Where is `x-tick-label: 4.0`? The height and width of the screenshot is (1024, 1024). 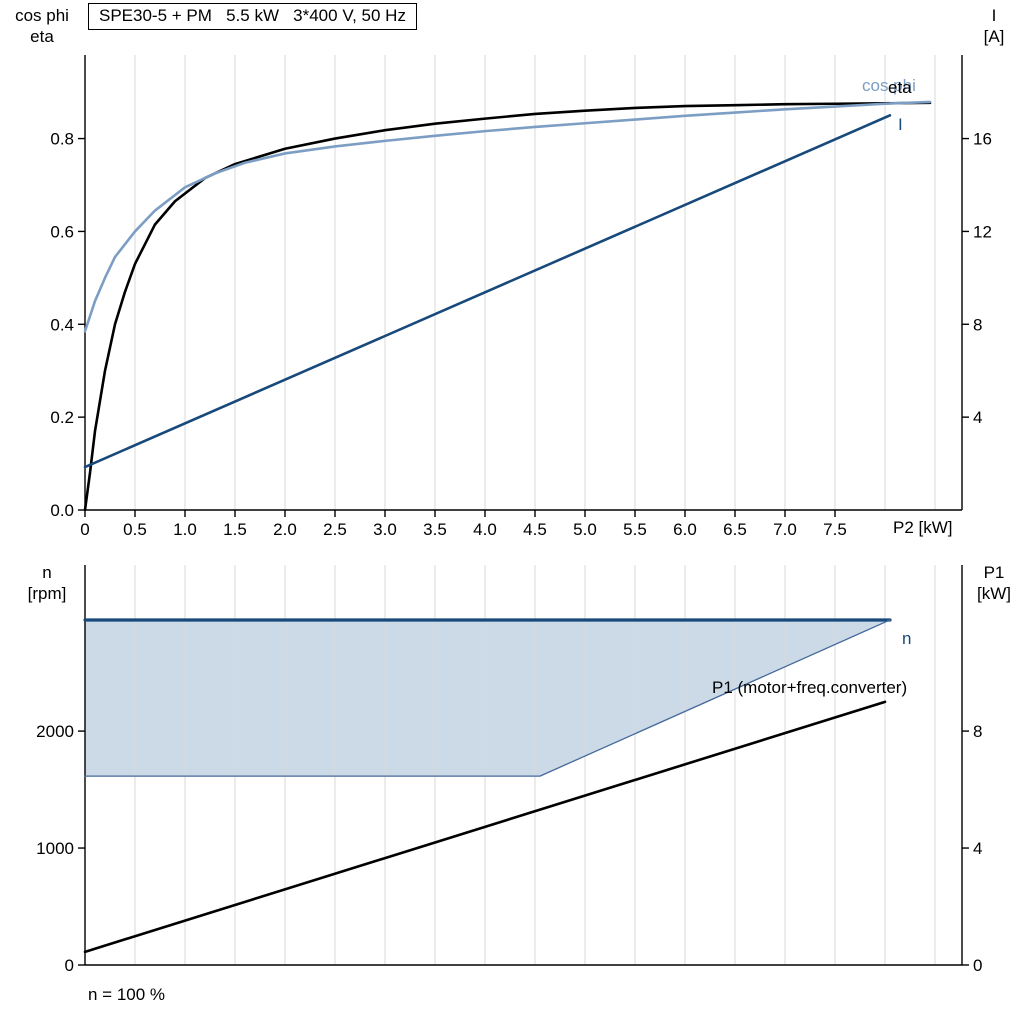
x-tick-label: 4.0 is located at coordinates (485, 529).